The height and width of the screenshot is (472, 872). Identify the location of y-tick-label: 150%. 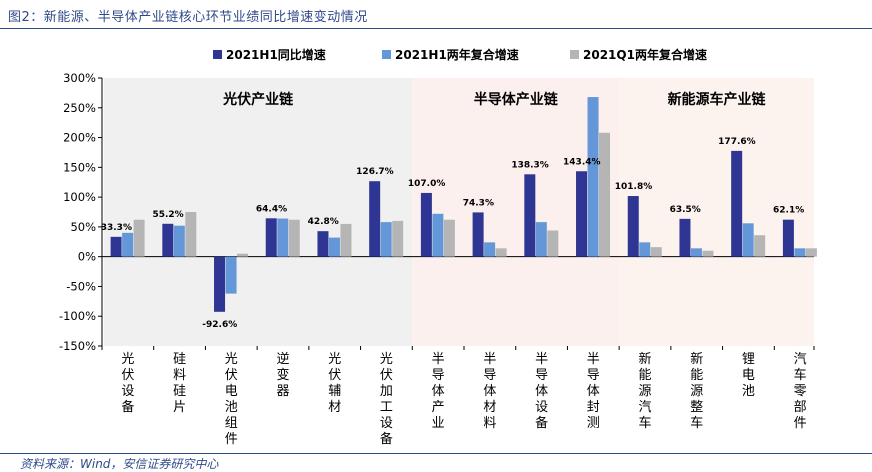
(79, 167).